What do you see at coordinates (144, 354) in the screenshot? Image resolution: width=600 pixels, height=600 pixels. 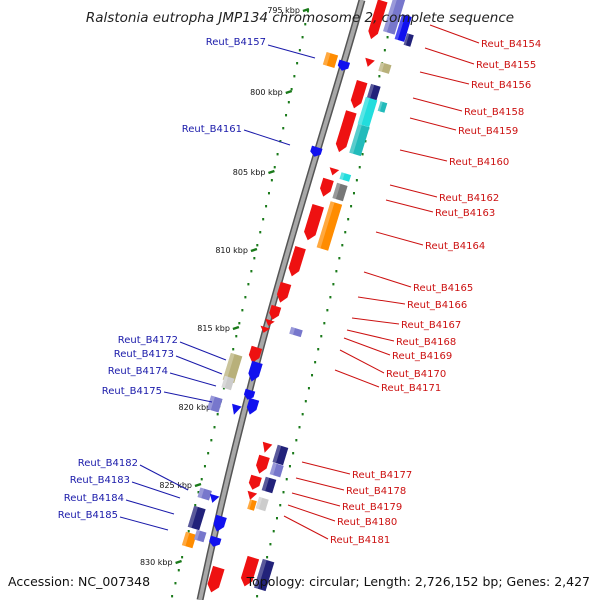 I see `gene-label-reut-b4173: Reut_B4173` at bounding box center [144, 354].